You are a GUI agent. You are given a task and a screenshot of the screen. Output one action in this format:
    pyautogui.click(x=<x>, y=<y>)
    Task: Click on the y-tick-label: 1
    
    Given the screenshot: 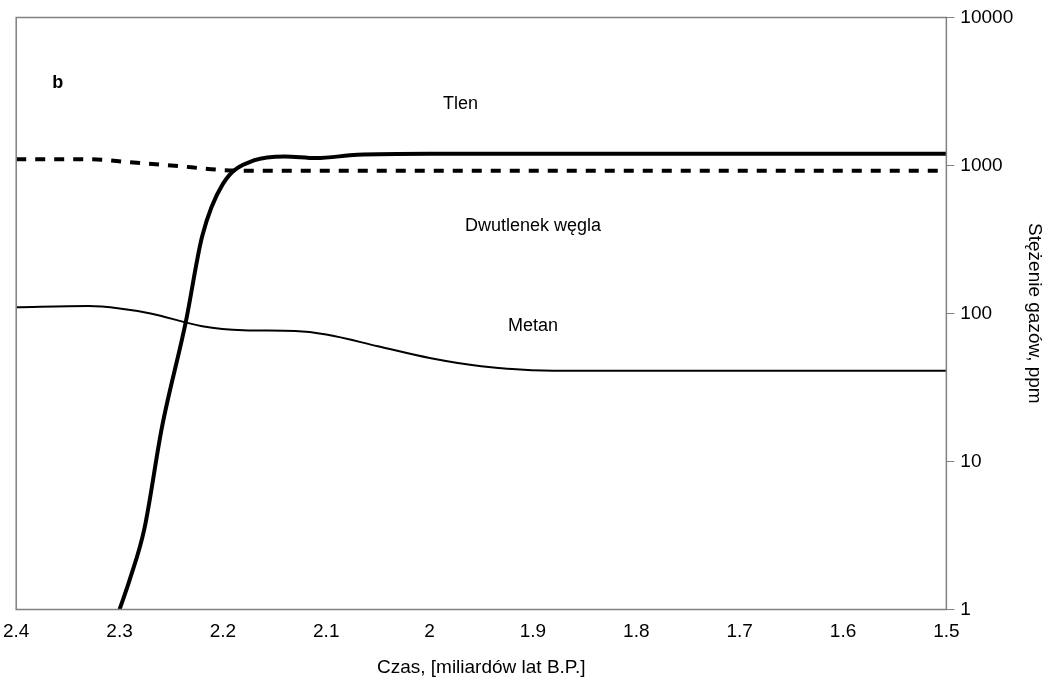 What is the action you would take?
    pyautogui.click(x=965, y=608)
    